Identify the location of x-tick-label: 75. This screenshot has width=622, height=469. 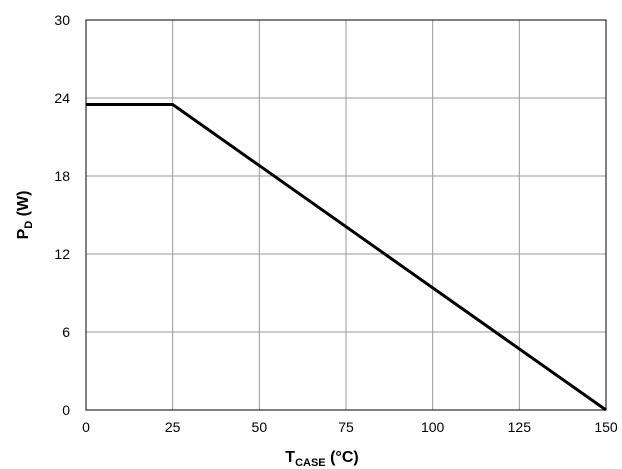
(346, 427).